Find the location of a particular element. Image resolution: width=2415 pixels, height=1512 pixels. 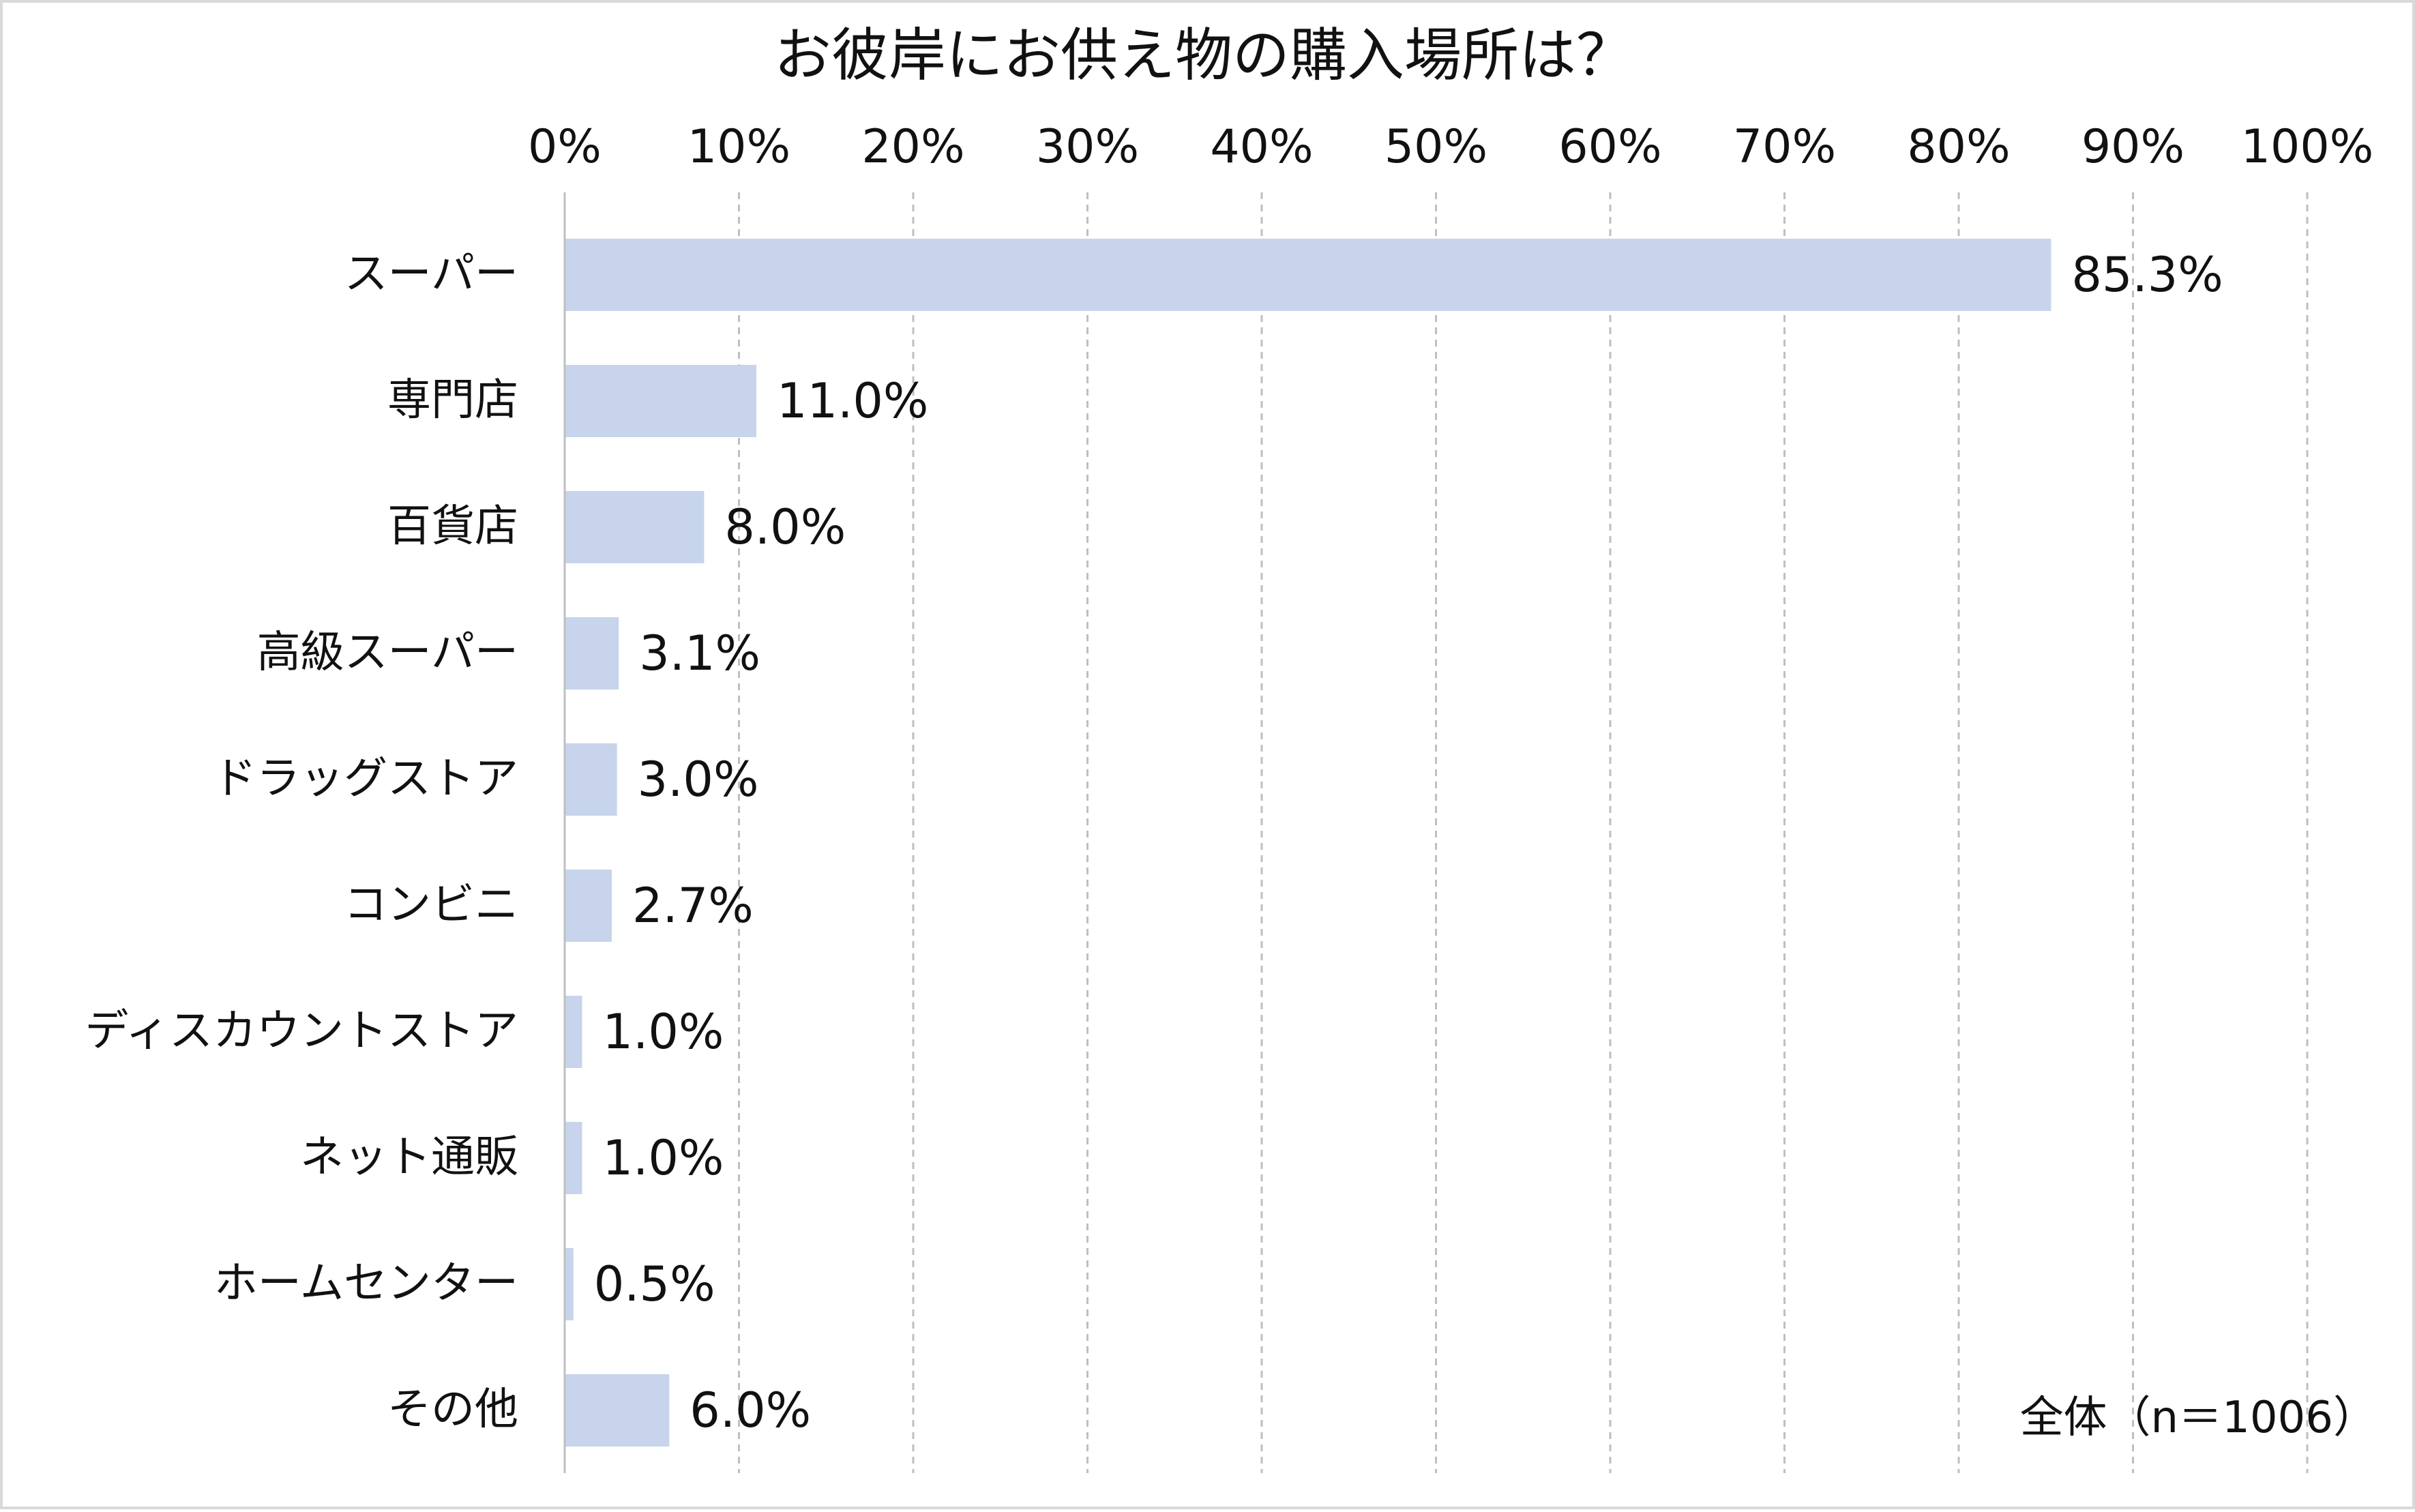

x-tick-label: 80% is located at coordinates (1958, 147).